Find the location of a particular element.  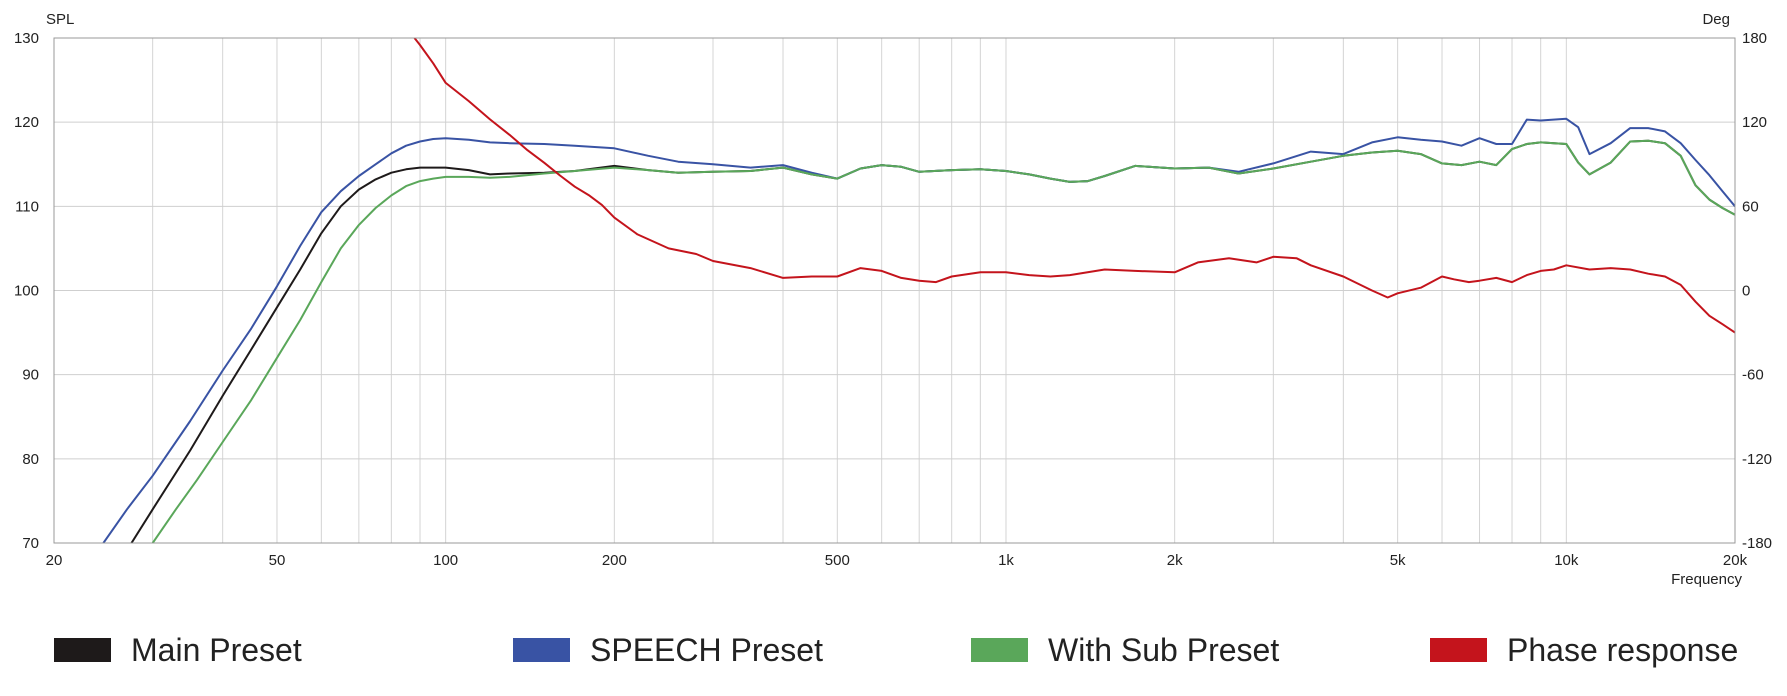

left-axis-label: SPL is located at coordinates (60, 19).